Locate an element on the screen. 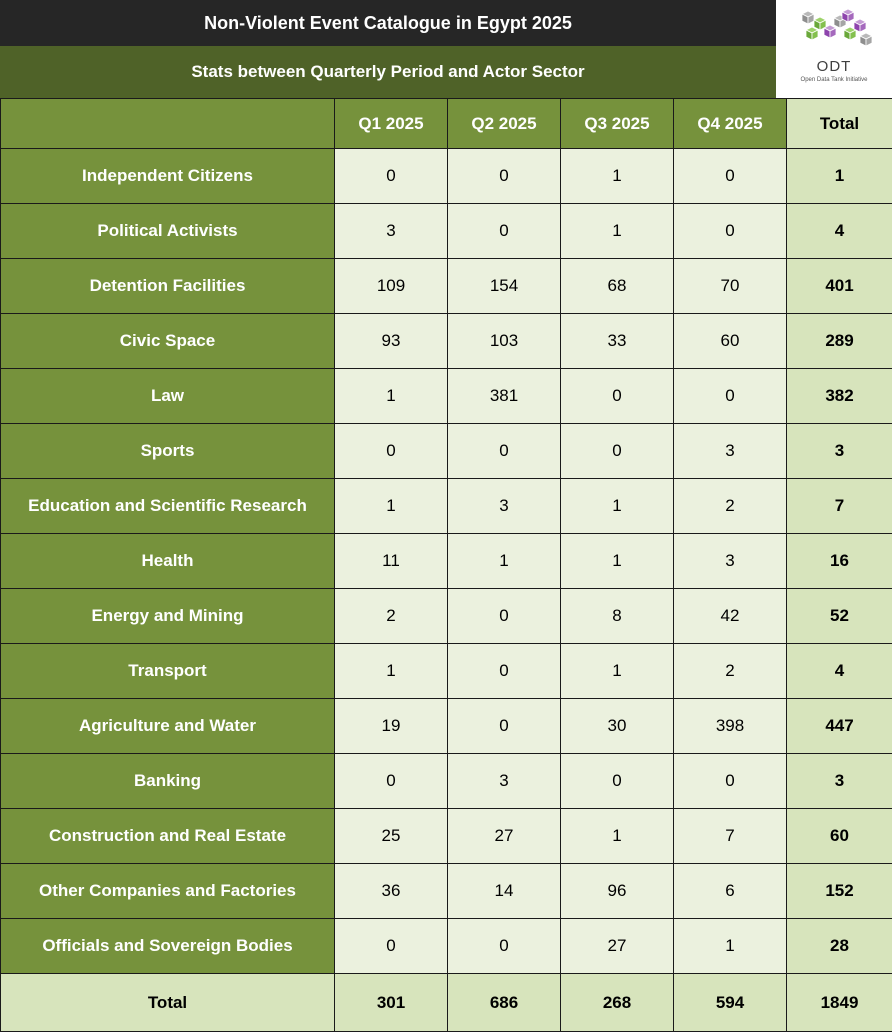  logo-wordmark: ODT is located at coordinates (834, 66).